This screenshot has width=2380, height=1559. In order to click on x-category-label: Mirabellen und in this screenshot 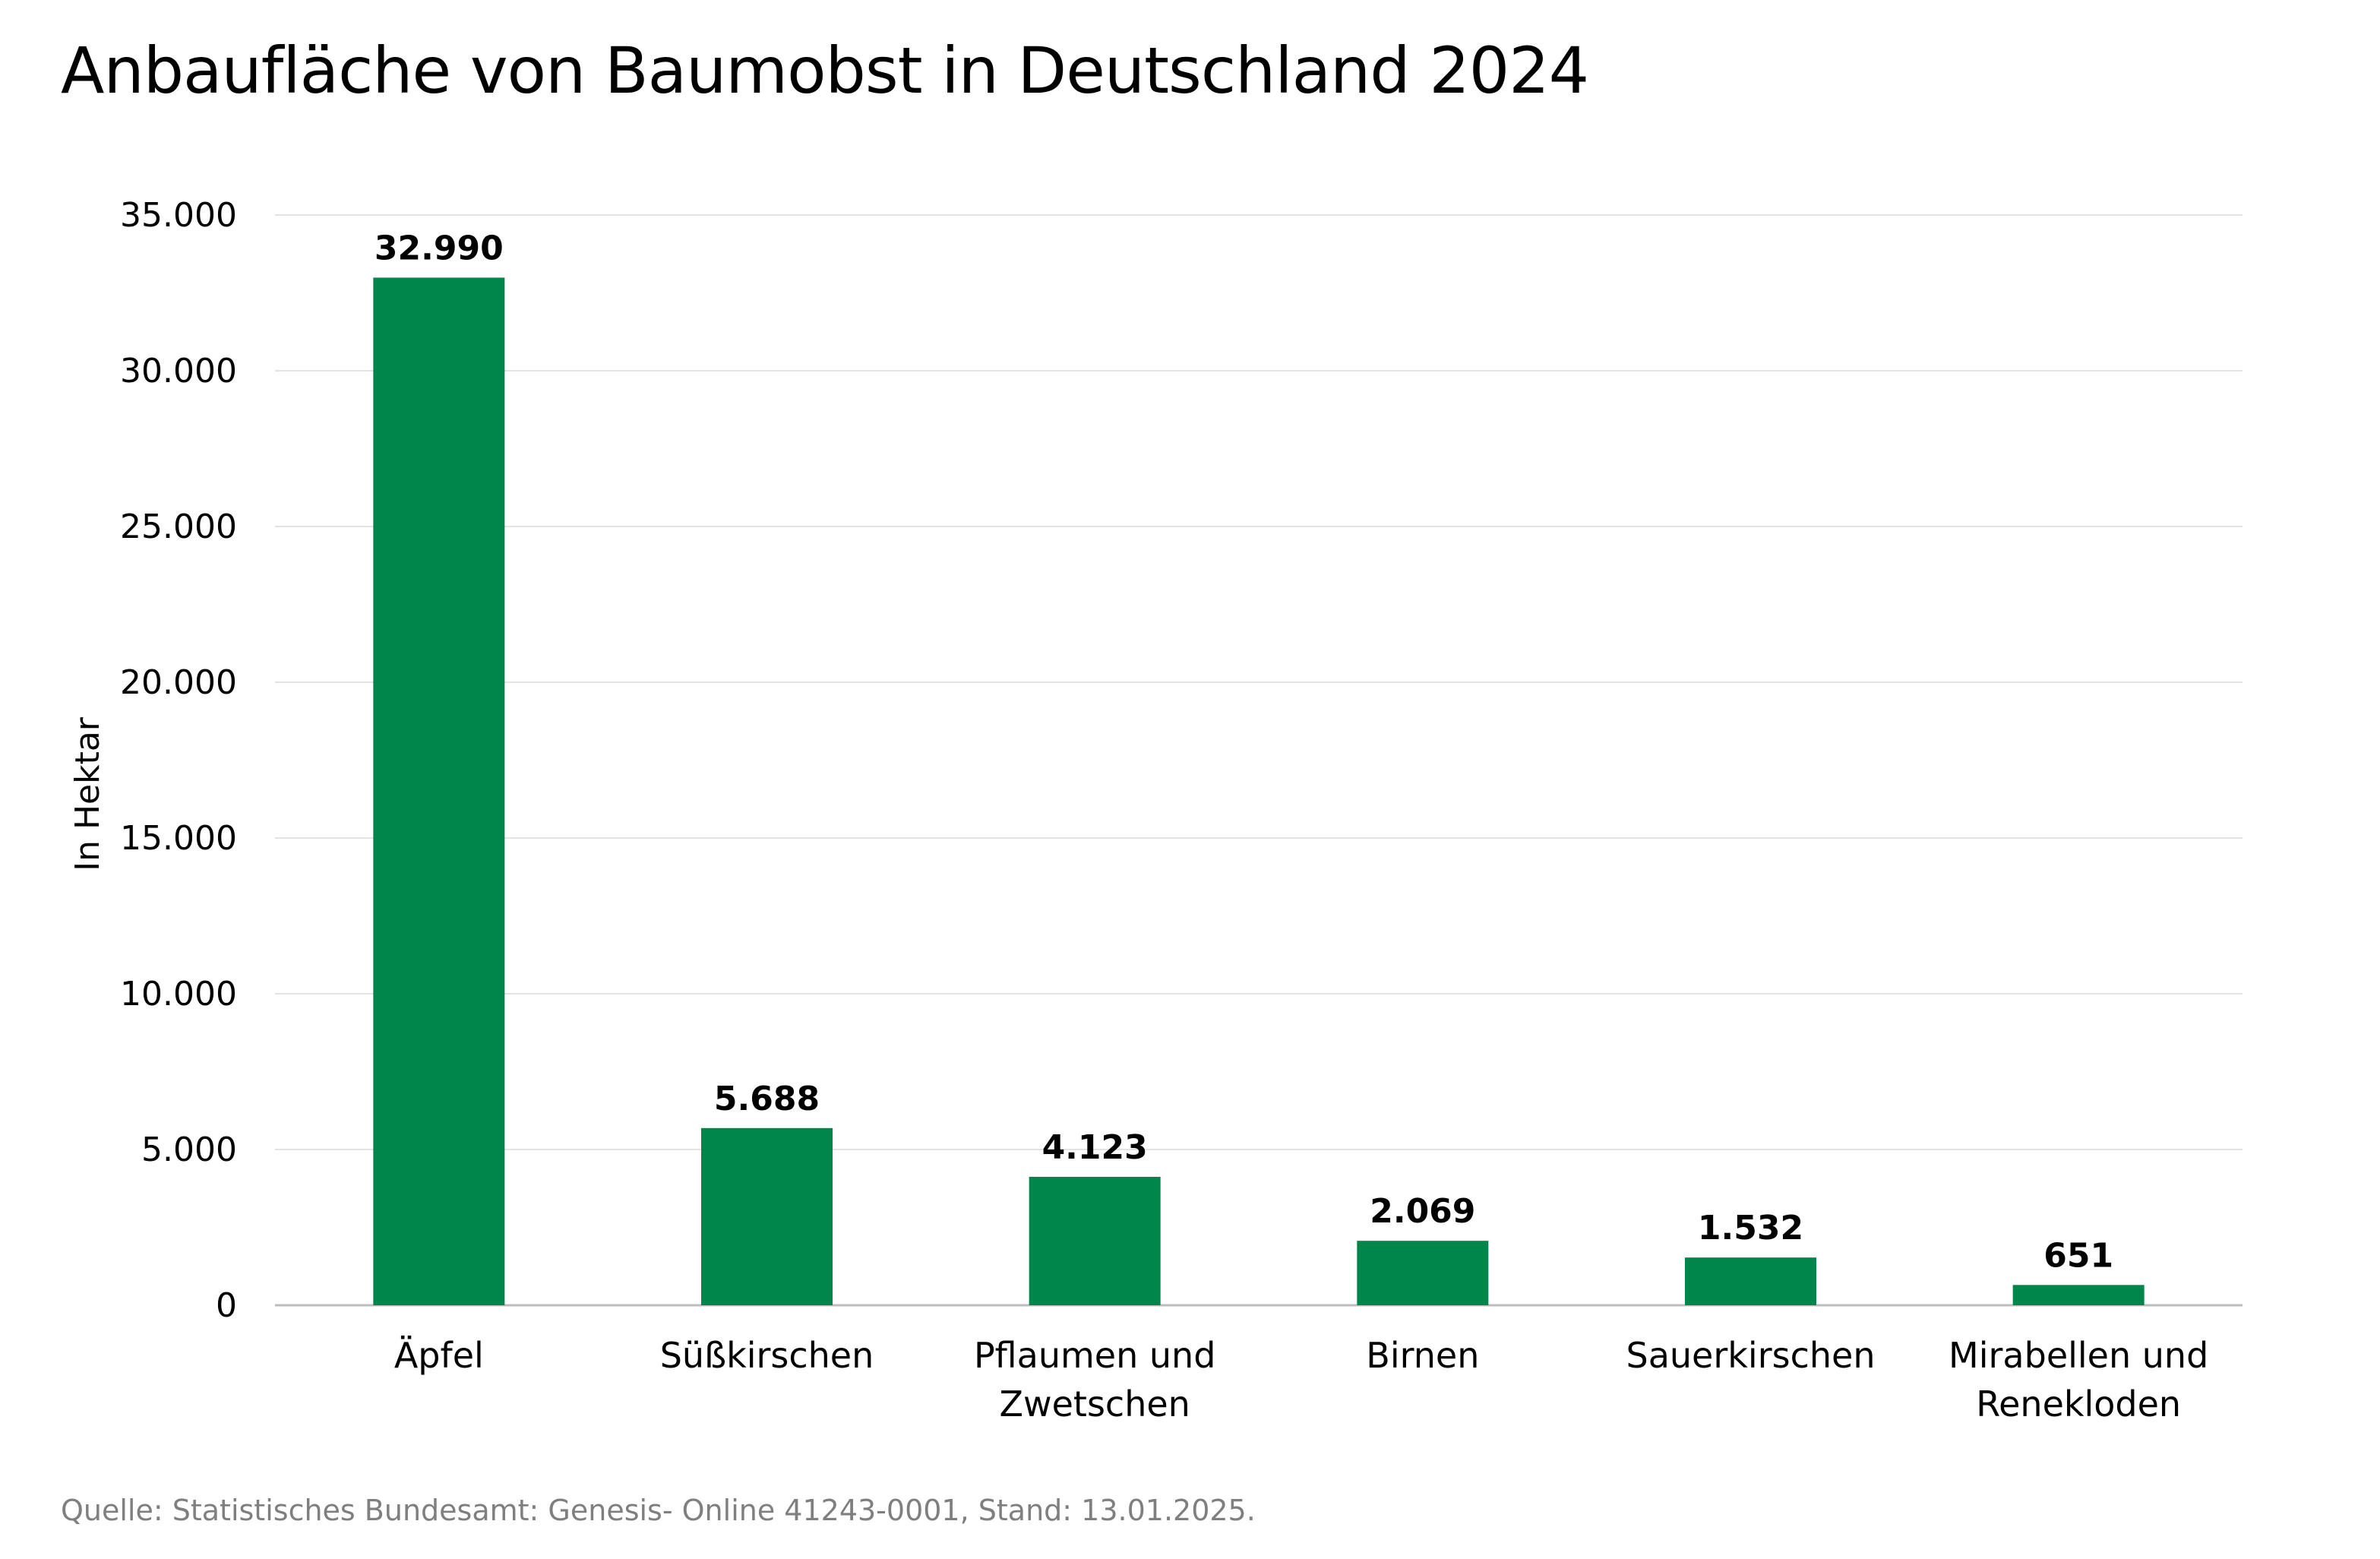, I will do `click(2078, 1355)`.